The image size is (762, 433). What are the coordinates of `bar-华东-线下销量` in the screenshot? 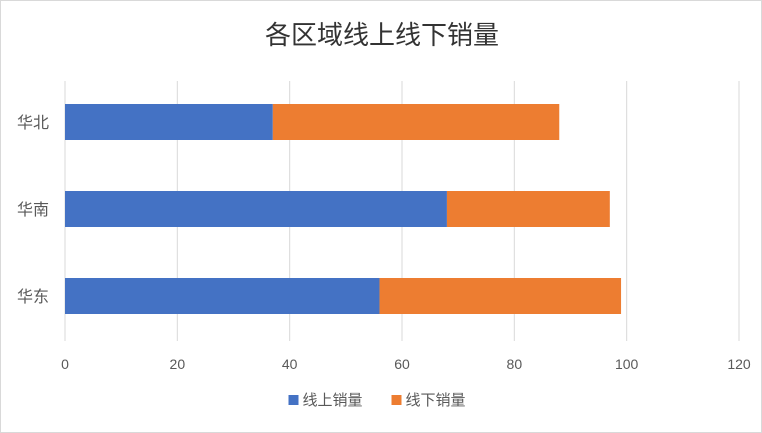 It's located at (500, 296).